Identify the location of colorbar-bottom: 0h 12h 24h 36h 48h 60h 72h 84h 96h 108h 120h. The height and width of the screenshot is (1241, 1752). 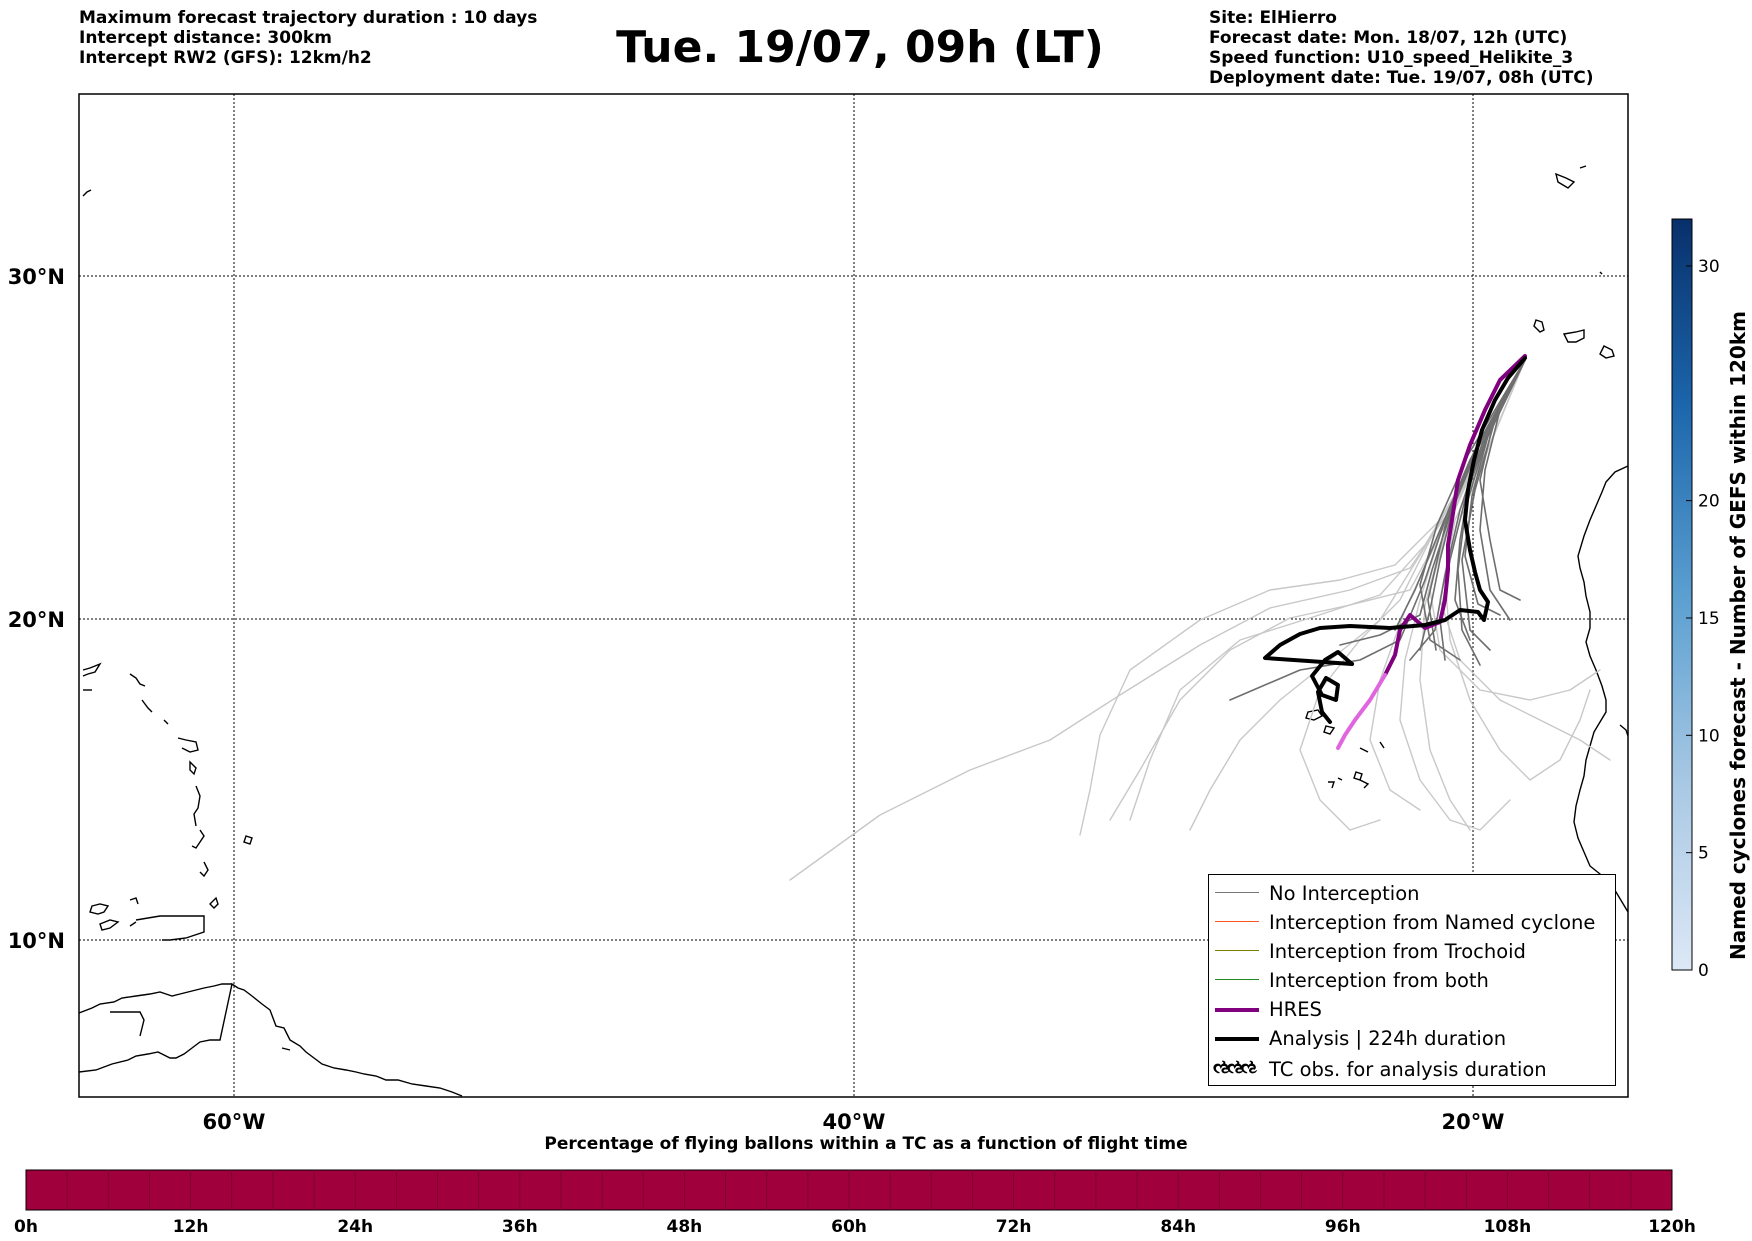
(855, 1203).